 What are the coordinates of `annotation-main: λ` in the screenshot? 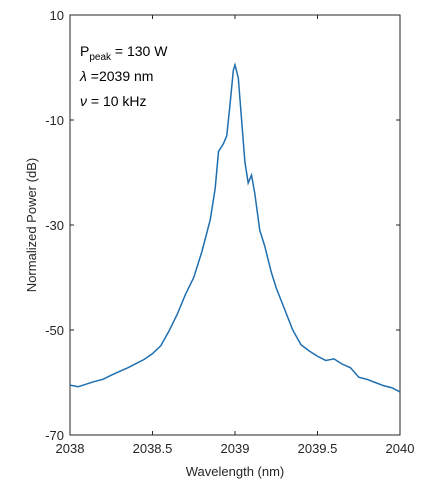 It's located at (83, 76).